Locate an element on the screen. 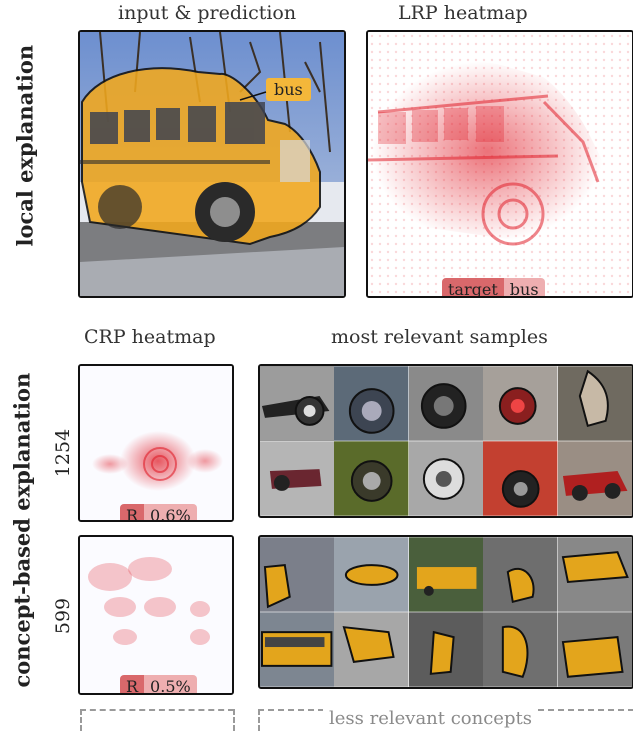 Image resolution: width=633 pixels, height=733 pixels. footer-text: less relevant concepts is located at coordinates (430, 718).